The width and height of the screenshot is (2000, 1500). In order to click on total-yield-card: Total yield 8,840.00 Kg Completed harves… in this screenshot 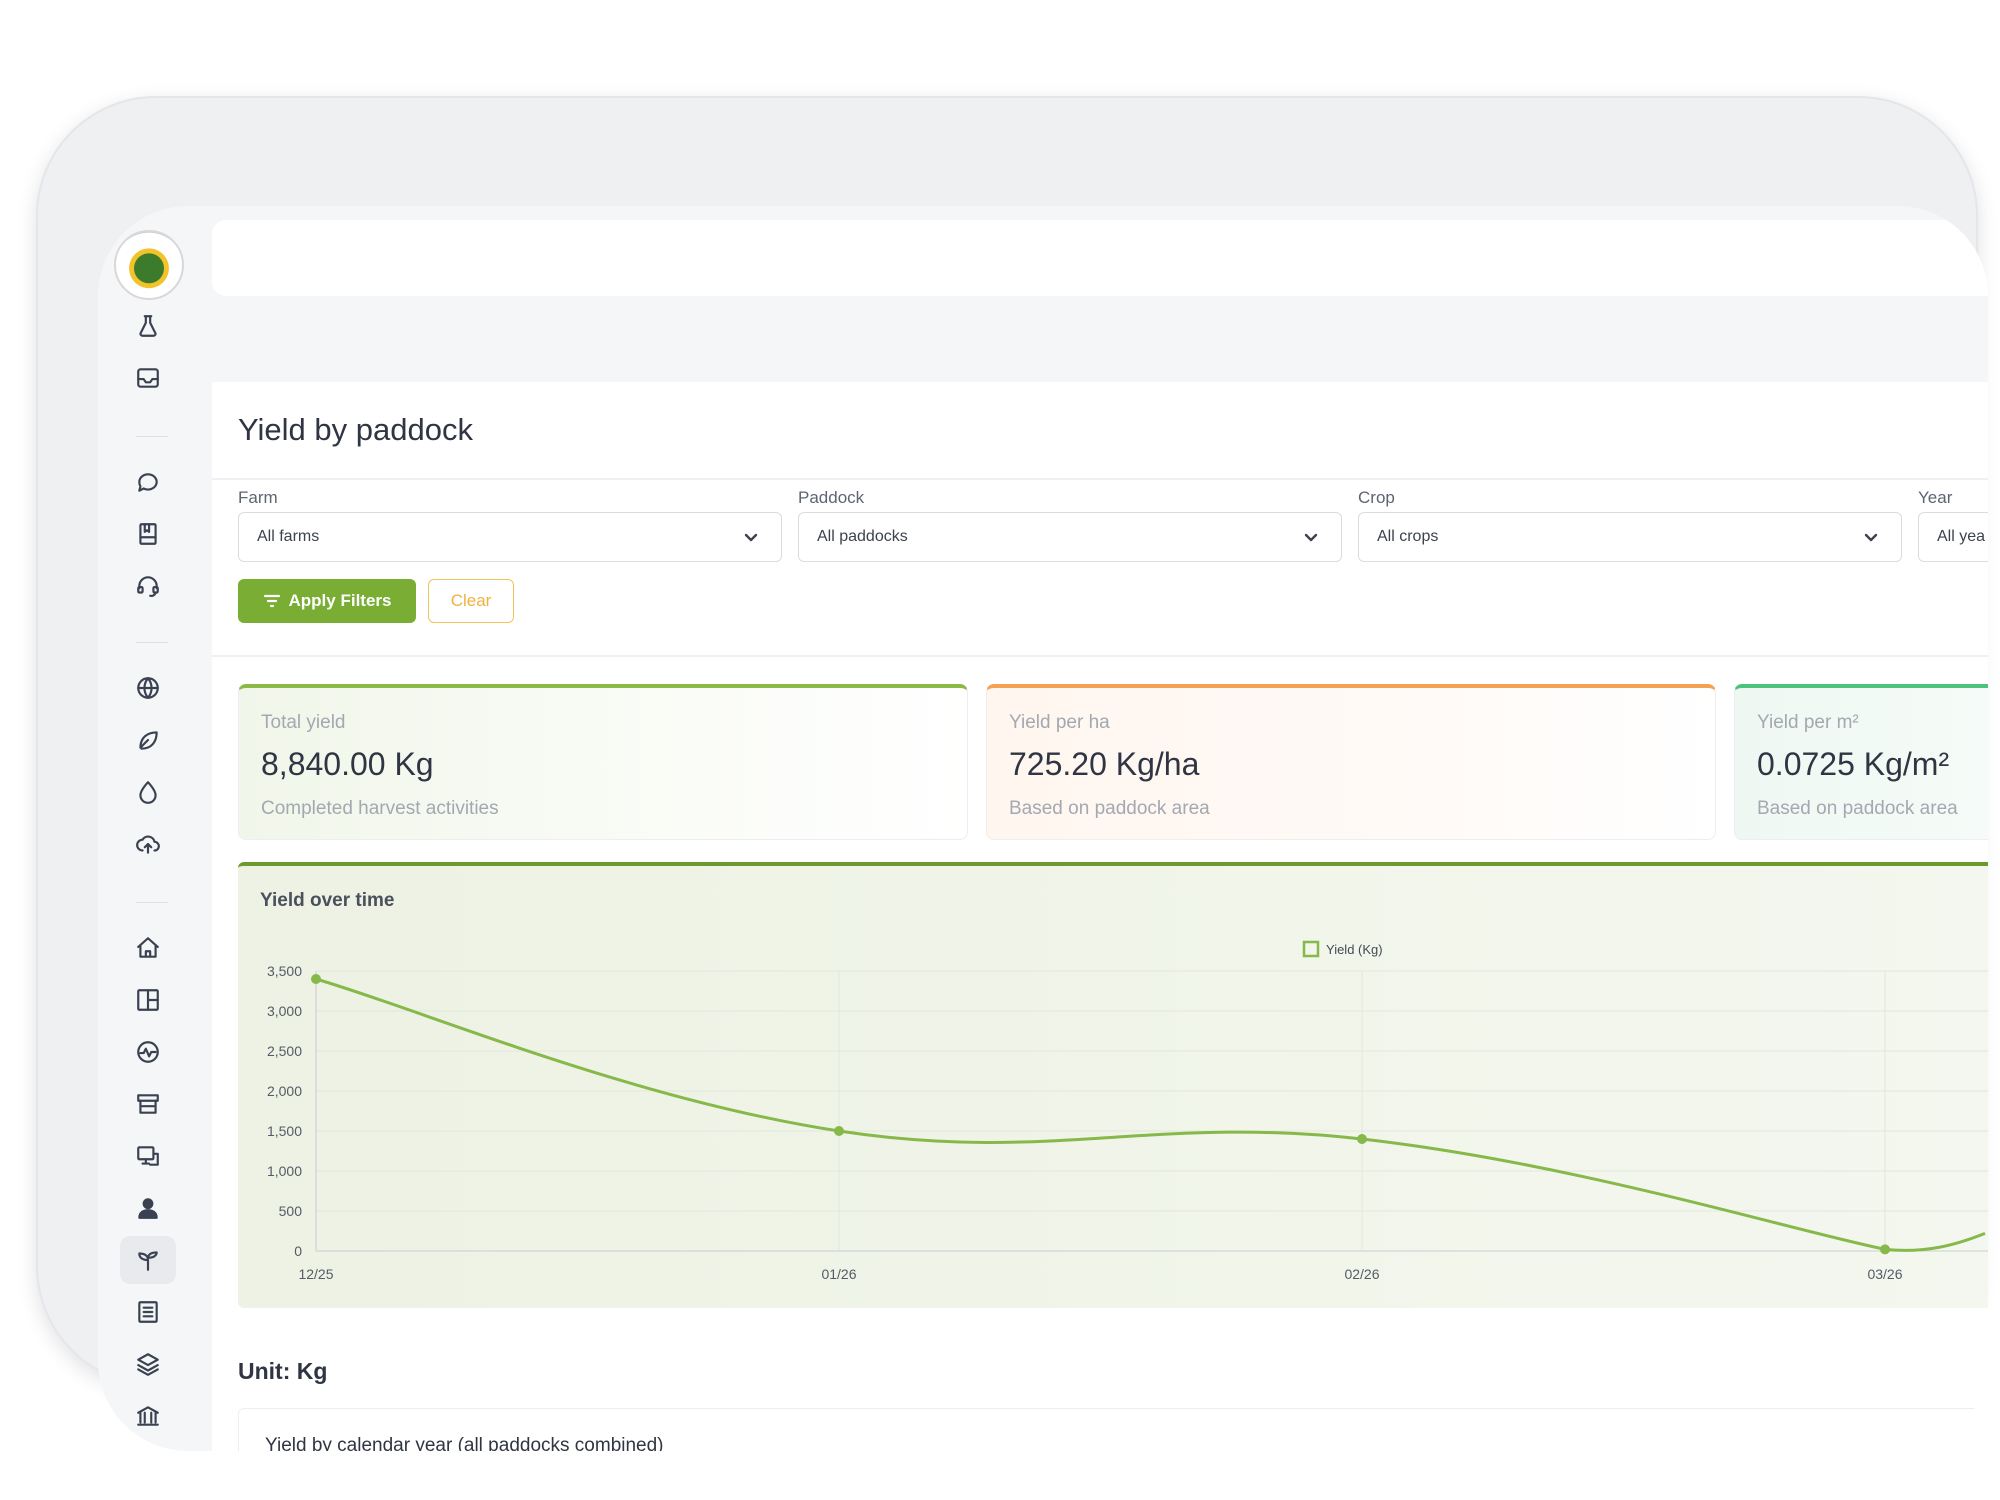, I will do `click(603, 762)`.